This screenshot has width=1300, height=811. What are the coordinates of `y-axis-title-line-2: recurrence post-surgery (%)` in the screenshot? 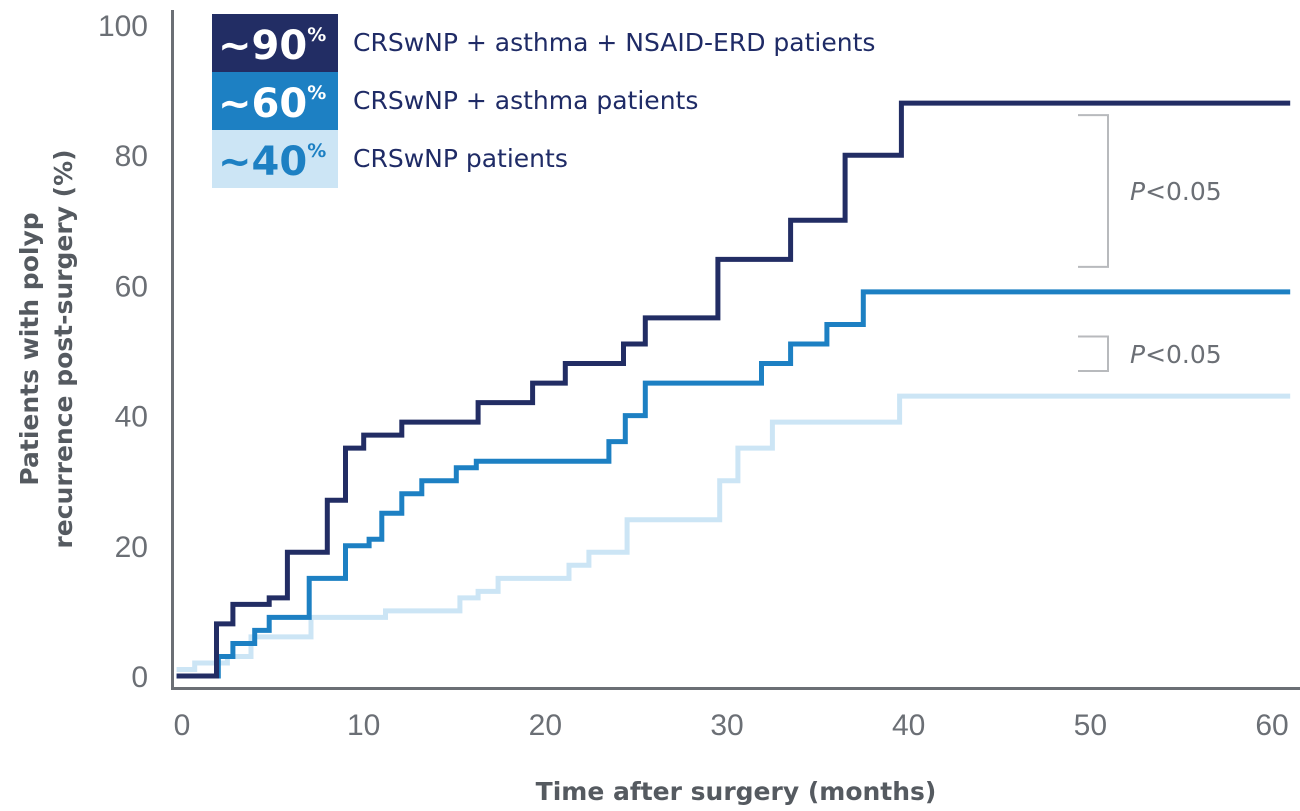 It's located at (63, 348).